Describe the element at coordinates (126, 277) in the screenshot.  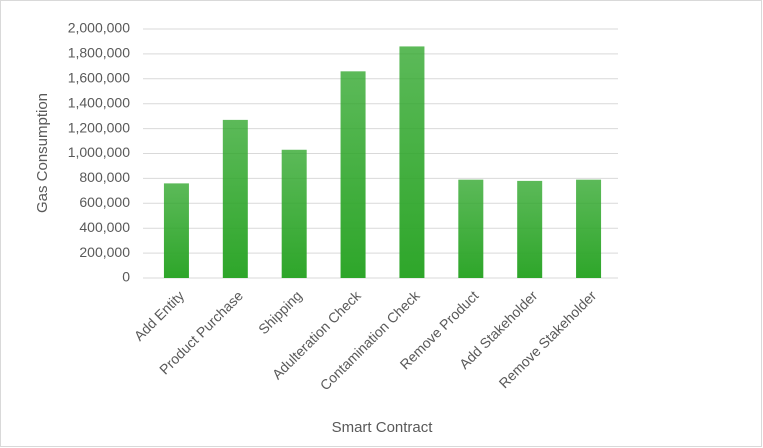
I see `y-tick-label: 0` at that location.